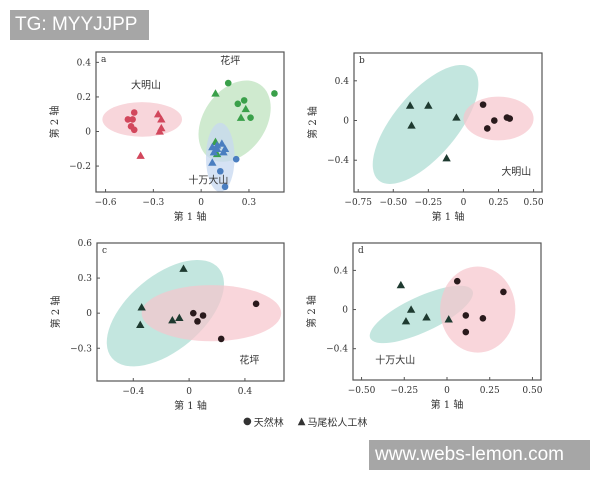  Describe the element at coordinates (146, 84) in the screenshot. I see `group-label: 大明山` at that location.